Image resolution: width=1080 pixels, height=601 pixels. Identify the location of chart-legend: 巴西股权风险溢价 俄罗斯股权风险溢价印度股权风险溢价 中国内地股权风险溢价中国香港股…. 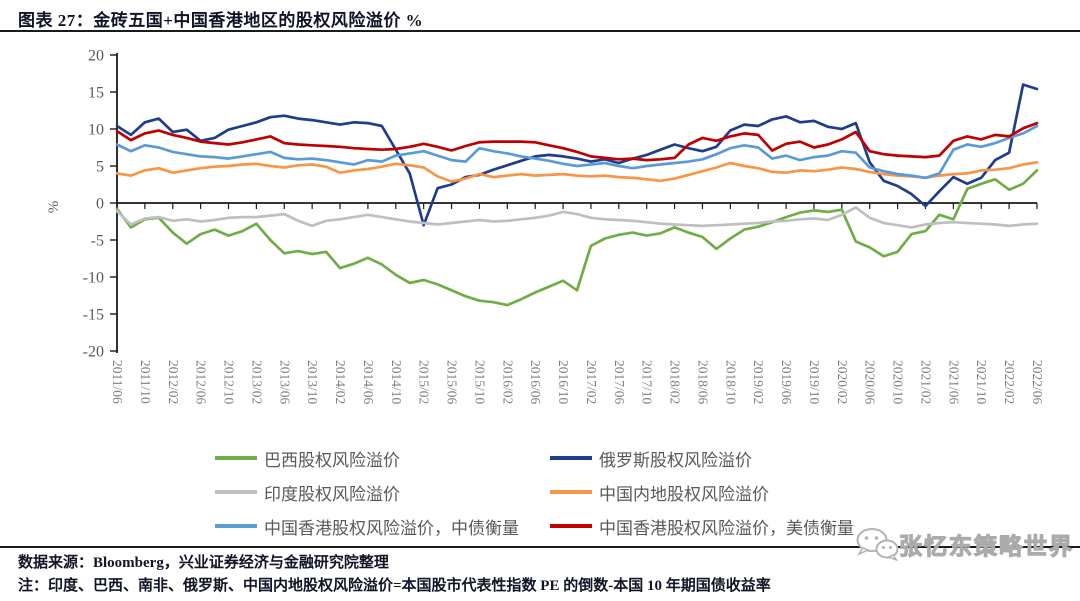
(555, 492).